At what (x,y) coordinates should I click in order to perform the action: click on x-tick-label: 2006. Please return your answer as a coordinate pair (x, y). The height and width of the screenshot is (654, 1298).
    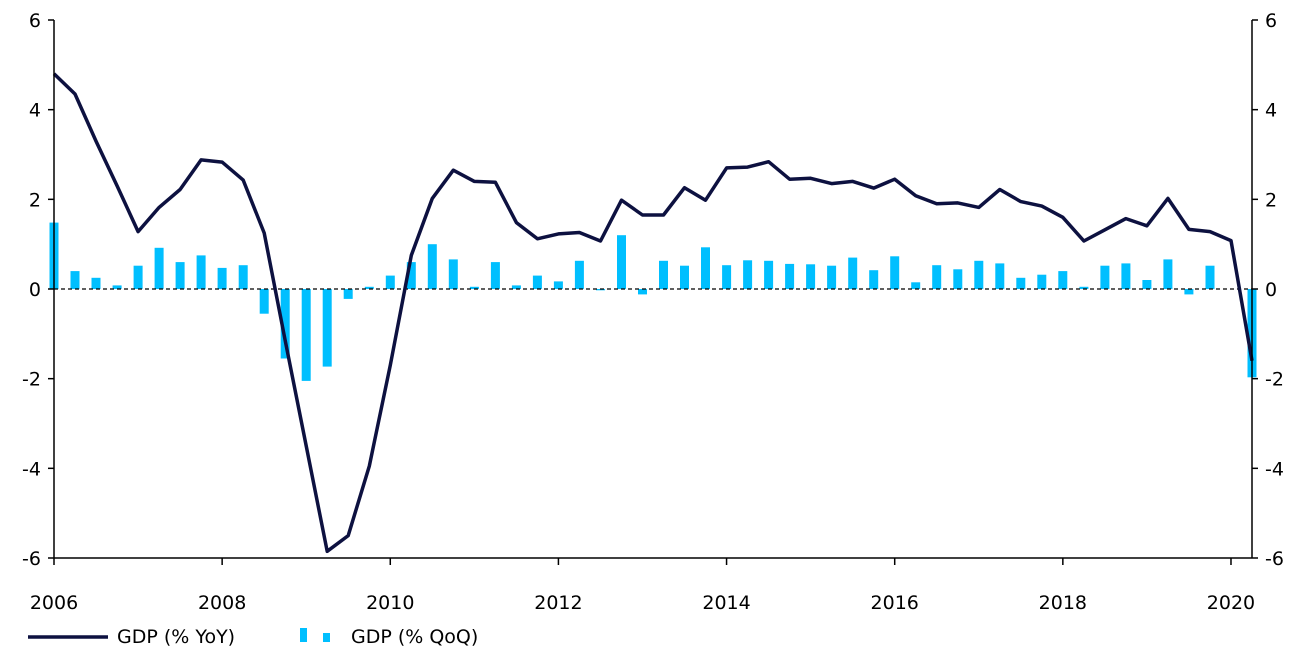
    Looking at the image, I should click on (54, 603).